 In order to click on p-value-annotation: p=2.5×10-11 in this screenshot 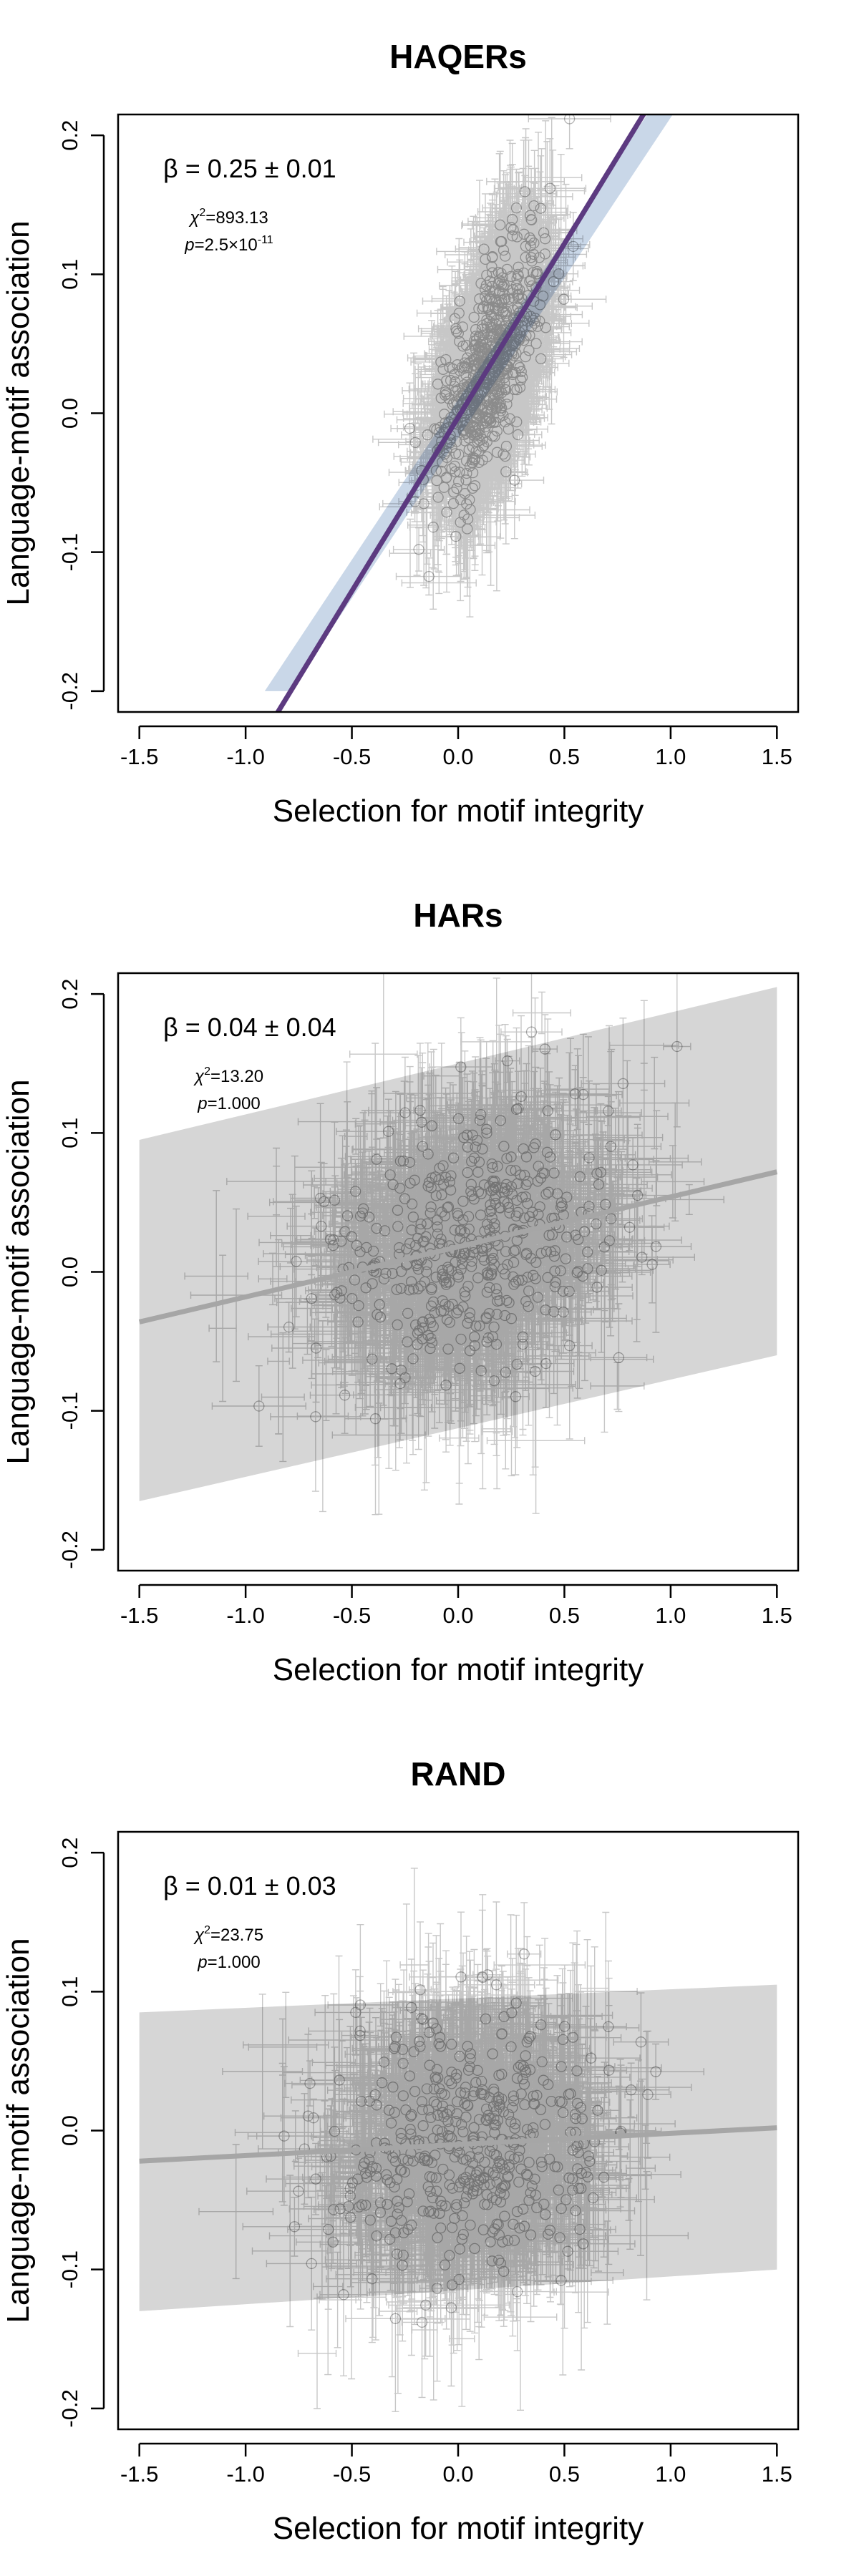, I will do `click(228, 244)`.